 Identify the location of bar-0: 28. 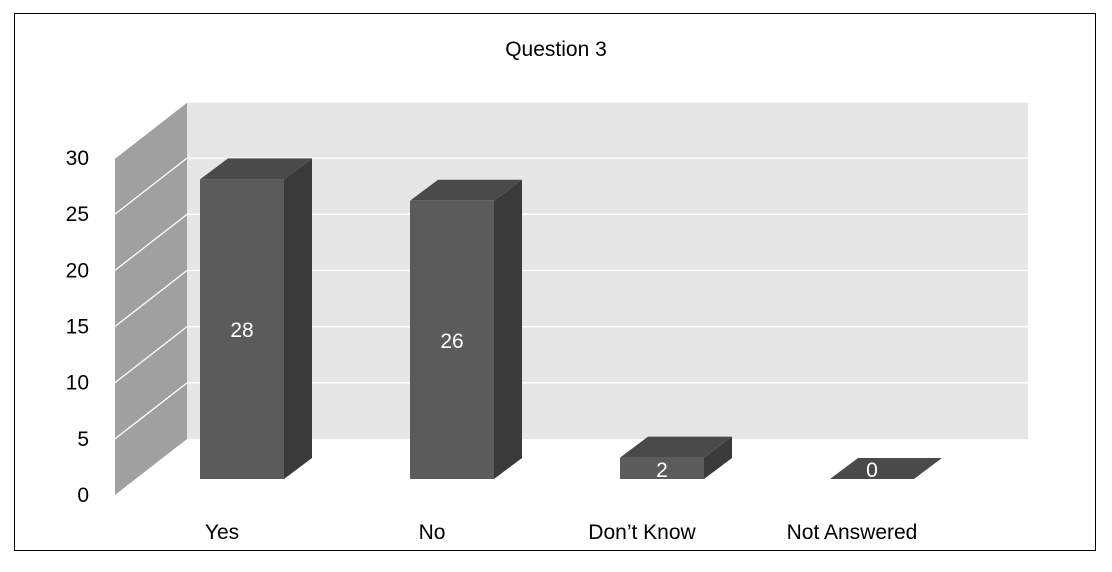
(256, 318).